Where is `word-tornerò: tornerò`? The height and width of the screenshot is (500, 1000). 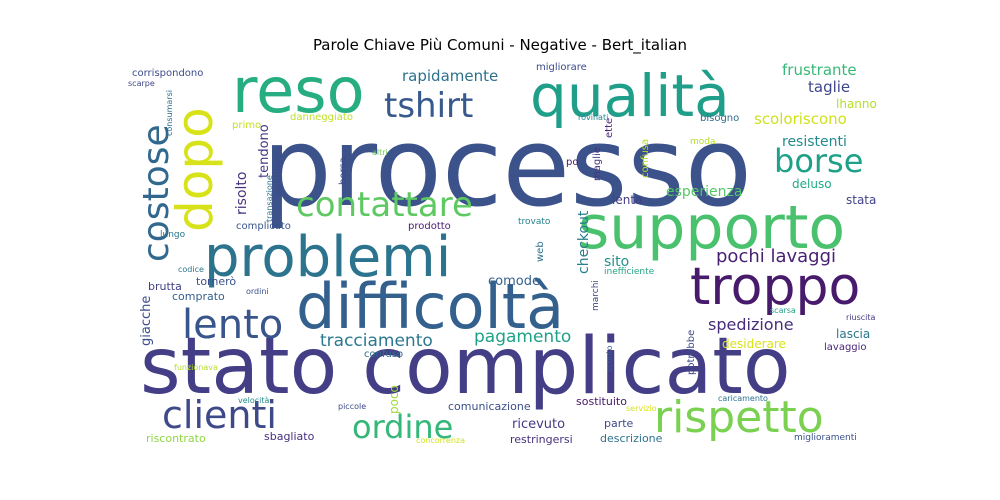 word-tornerò: tornerò is located at coordinates (216, 281).